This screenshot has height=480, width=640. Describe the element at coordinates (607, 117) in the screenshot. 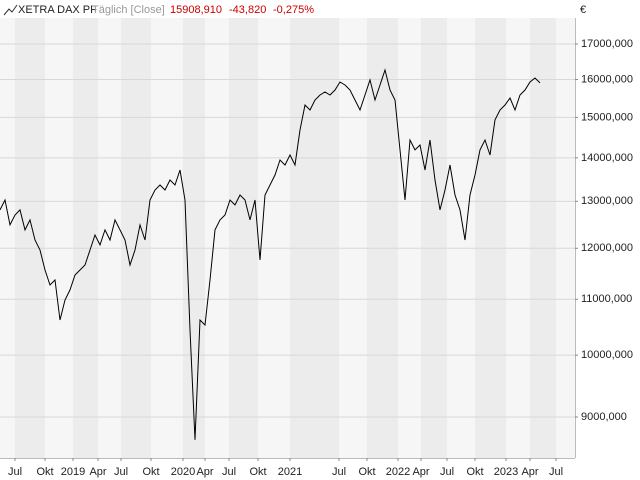

I see `y-tick-label: 15000,000` at that location.